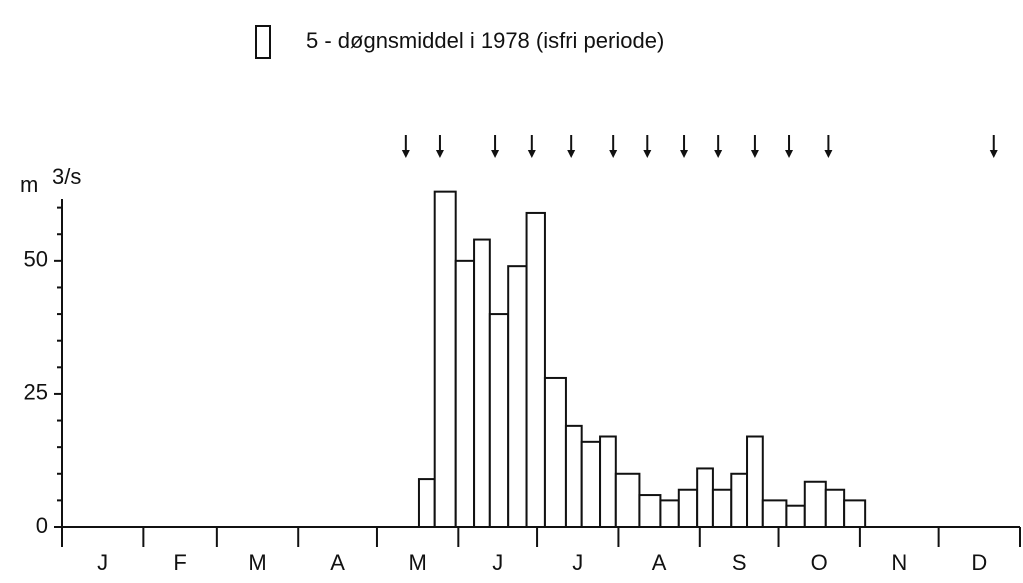 The height and width of the screenshot is (583, 1023). What do you see at coordinates (29, 184) in the screenshot?
I see `y-axis-unit: m` at bounding box center [29, 184].